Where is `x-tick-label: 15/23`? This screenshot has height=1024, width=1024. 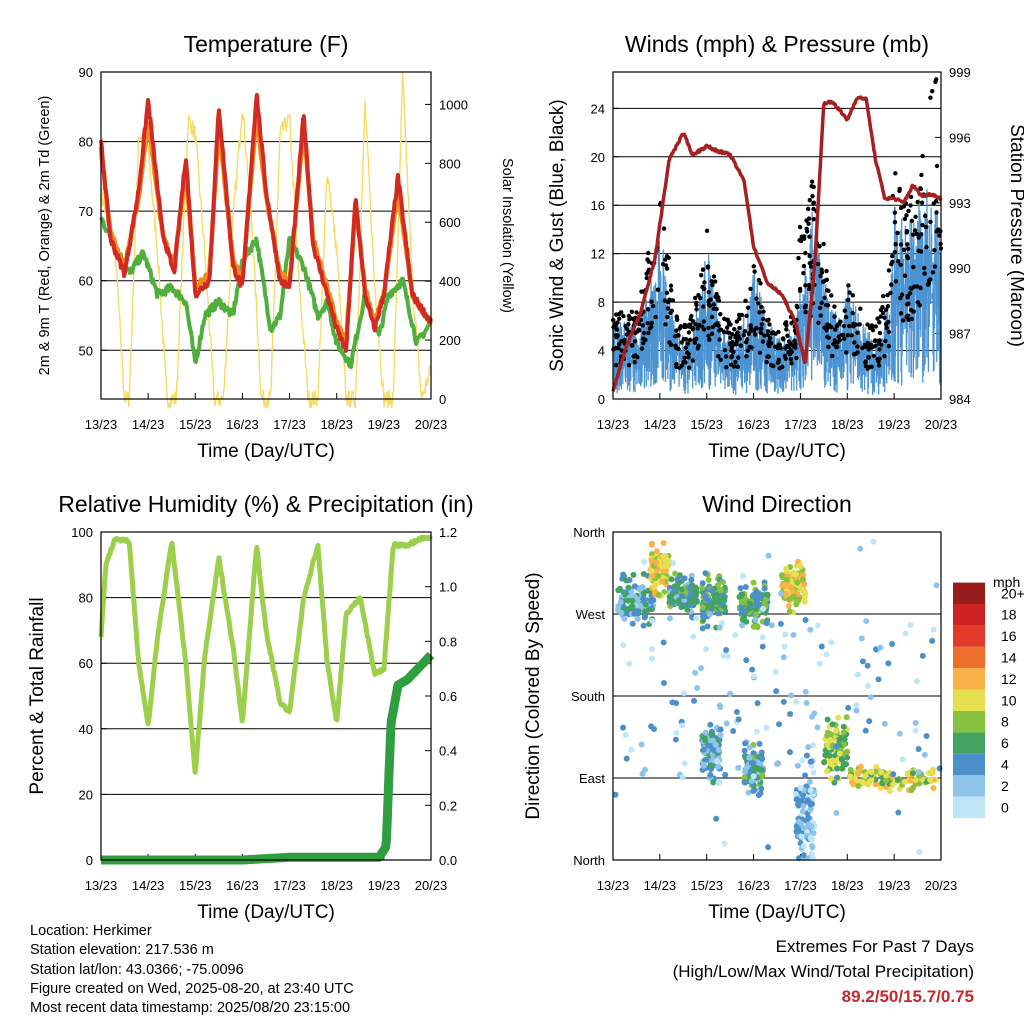
x-tick-label: 15/23 is located at coordinates (706, 885).